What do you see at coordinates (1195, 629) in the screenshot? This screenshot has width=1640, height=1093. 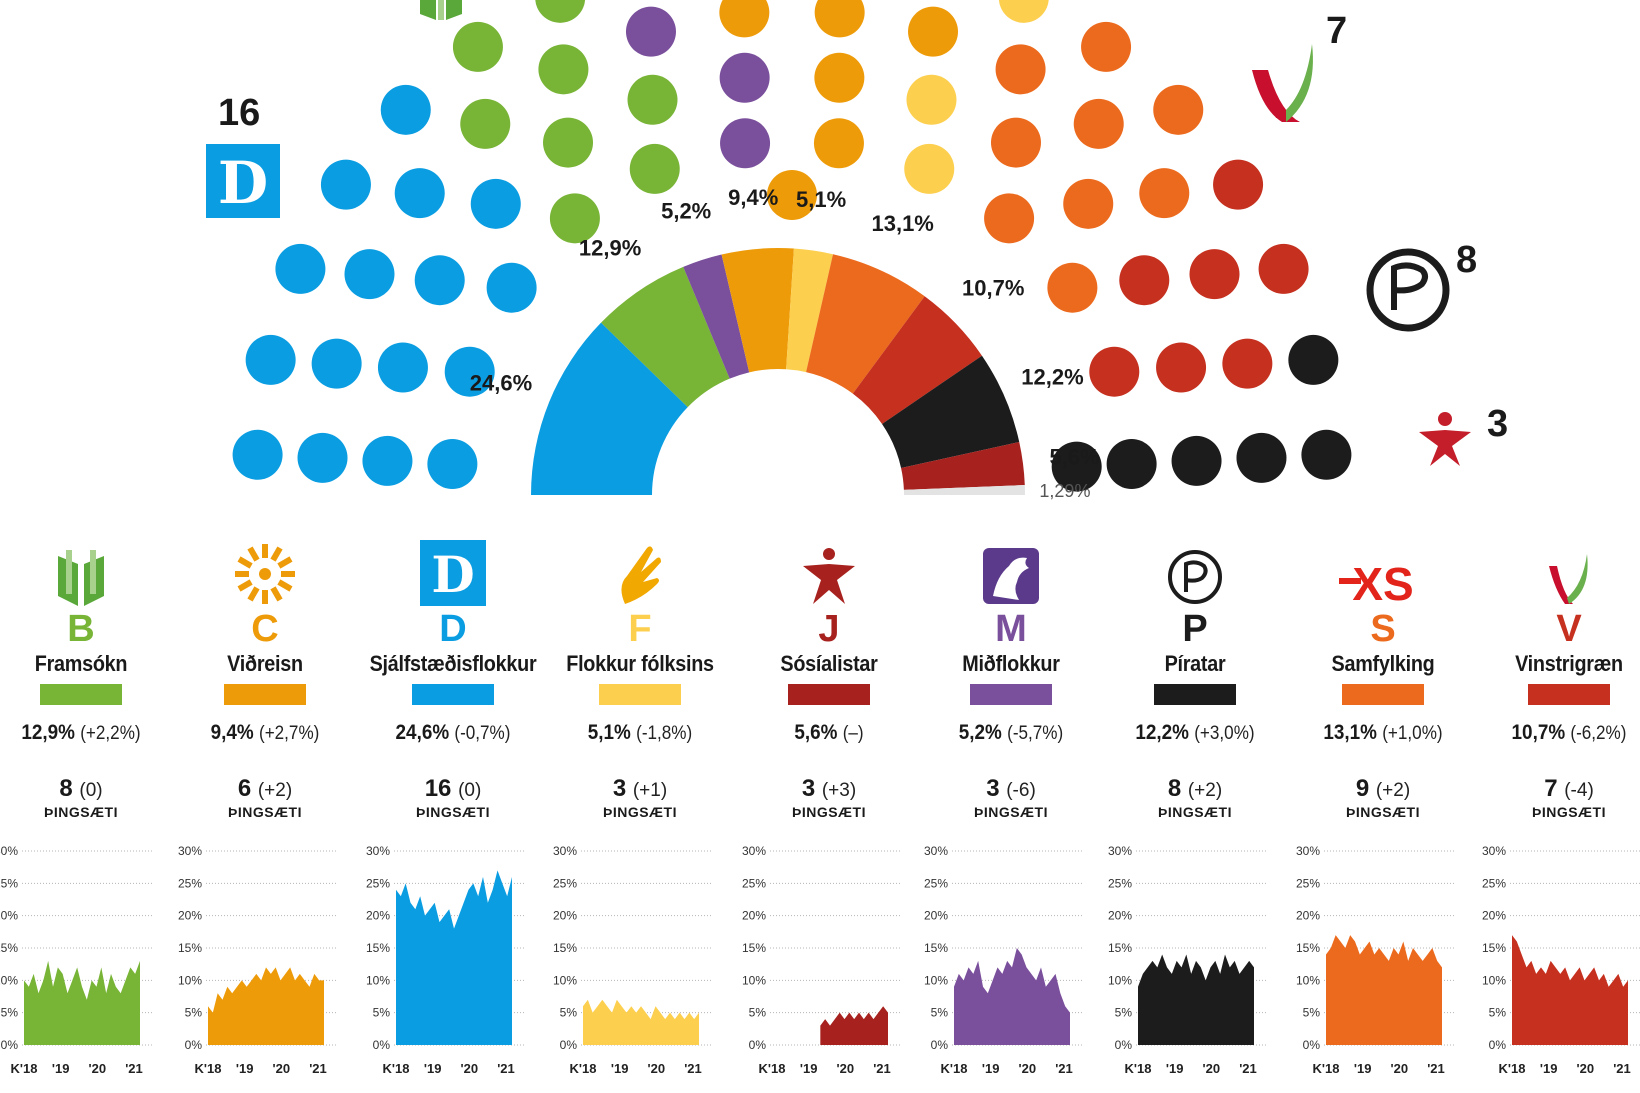 I see `party-letter: P` at bounding box center [1195, 629].